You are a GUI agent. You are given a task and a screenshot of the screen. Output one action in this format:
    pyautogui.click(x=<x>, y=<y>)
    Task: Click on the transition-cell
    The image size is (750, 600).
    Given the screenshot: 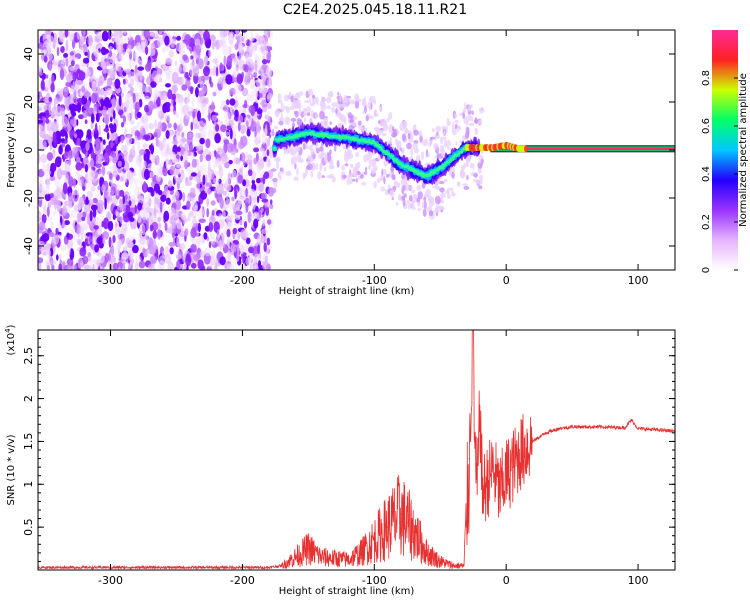 What is the action you would take?
    pyautogui.click(x=526, y=149)
    